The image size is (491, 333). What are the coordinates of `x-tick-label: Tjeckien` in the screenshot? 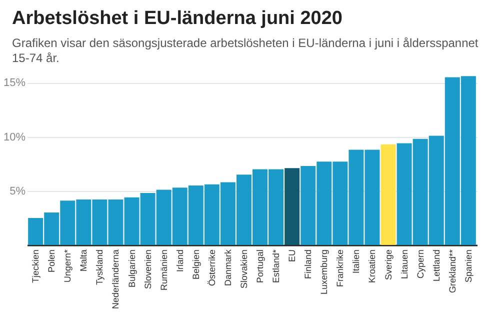 It's located at (35, 267).